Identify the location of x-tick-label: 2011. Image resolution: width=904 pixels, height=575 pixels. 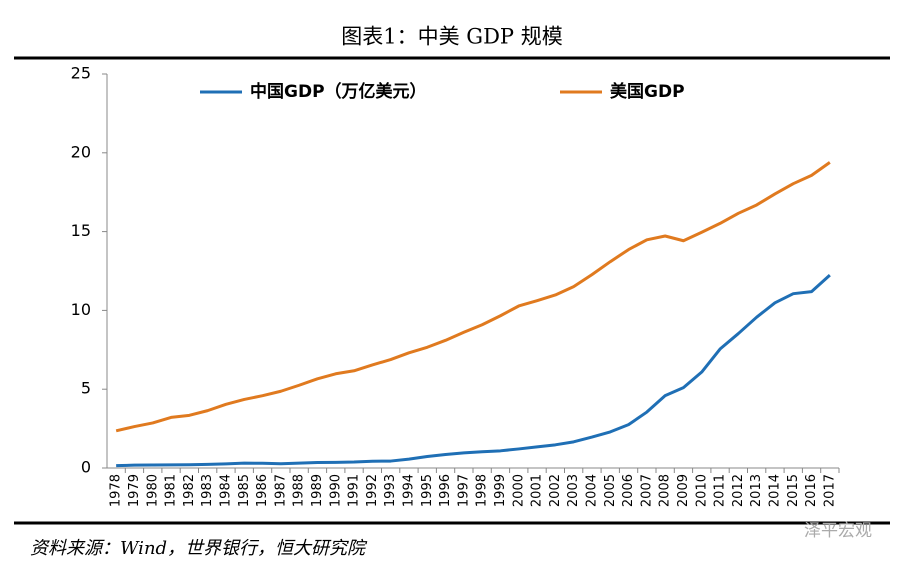
(720, 490).